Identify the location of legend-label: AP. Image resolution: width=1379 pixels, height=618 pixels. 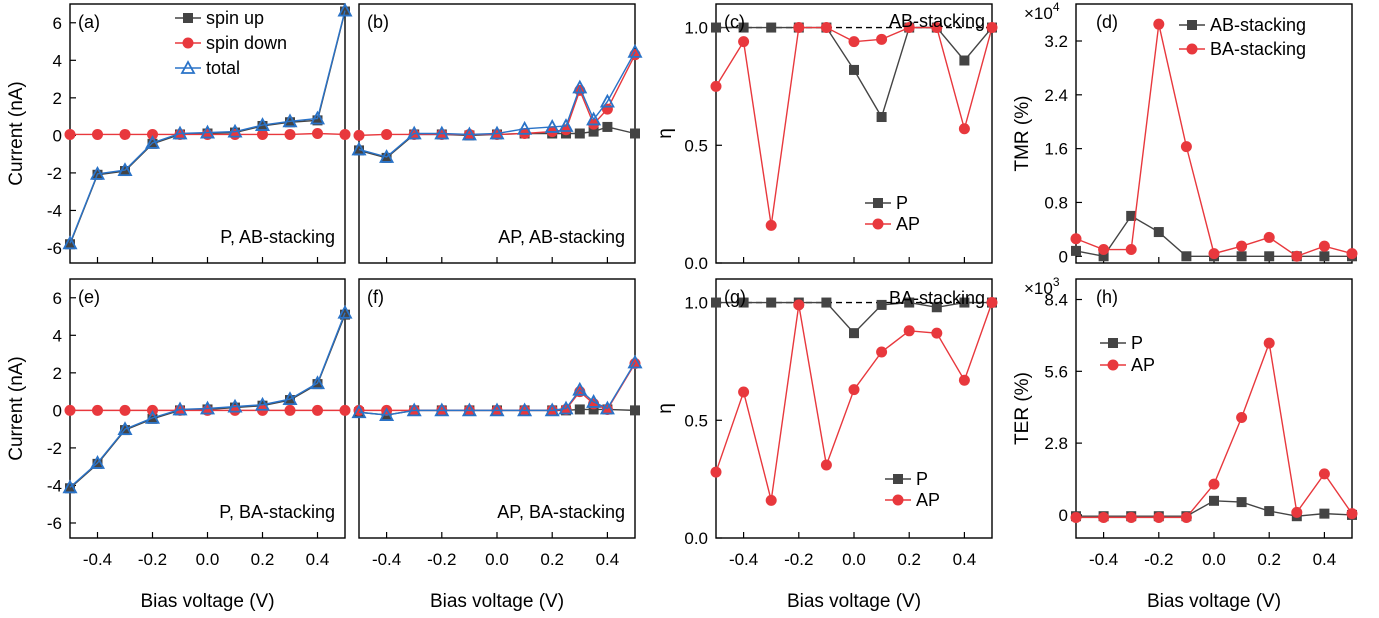
(1143, 365).